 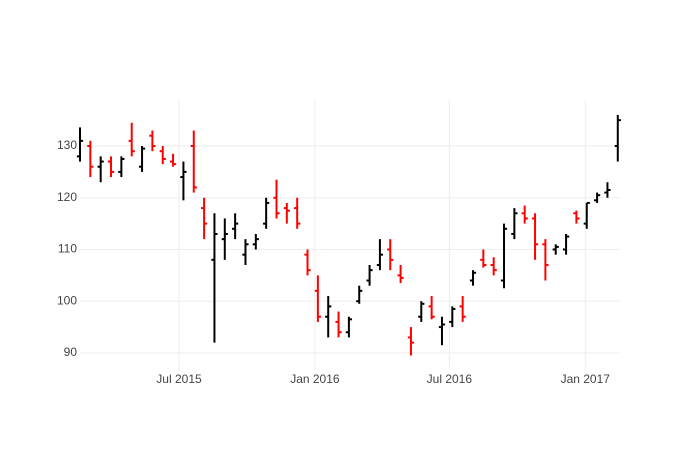 I want to click on x-tick-label: Jul 2016, so click(x=450, y=379).